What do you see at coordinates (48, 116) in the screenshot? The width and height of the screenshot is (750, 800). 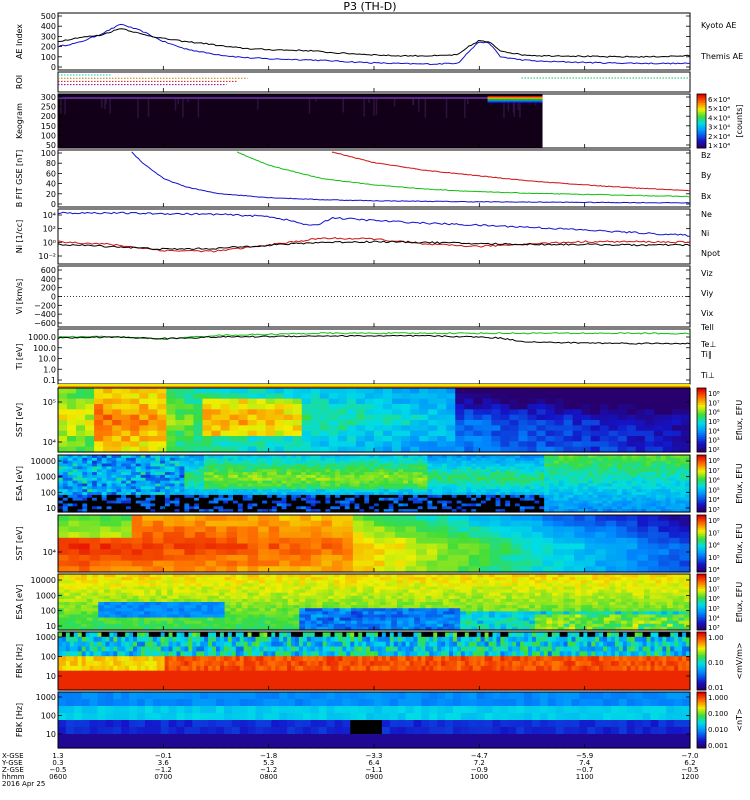 I see `keogram-ytick-label: 200` at bounding box center [48, 116].